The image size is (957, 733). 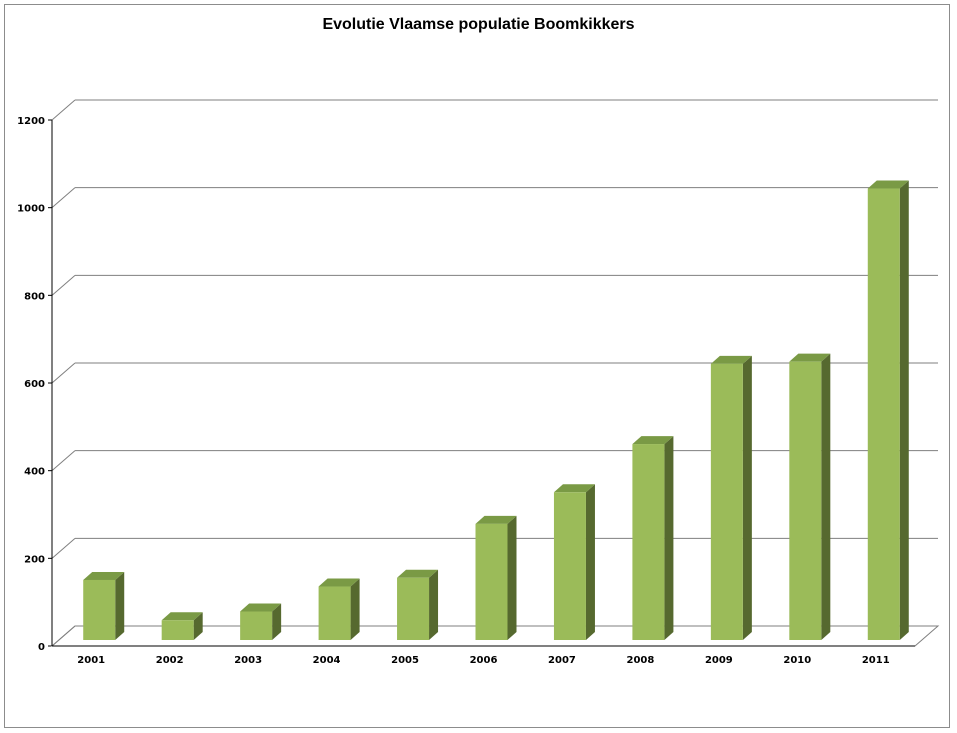 I want to click on bar-2007, so click(x=574, y=562).